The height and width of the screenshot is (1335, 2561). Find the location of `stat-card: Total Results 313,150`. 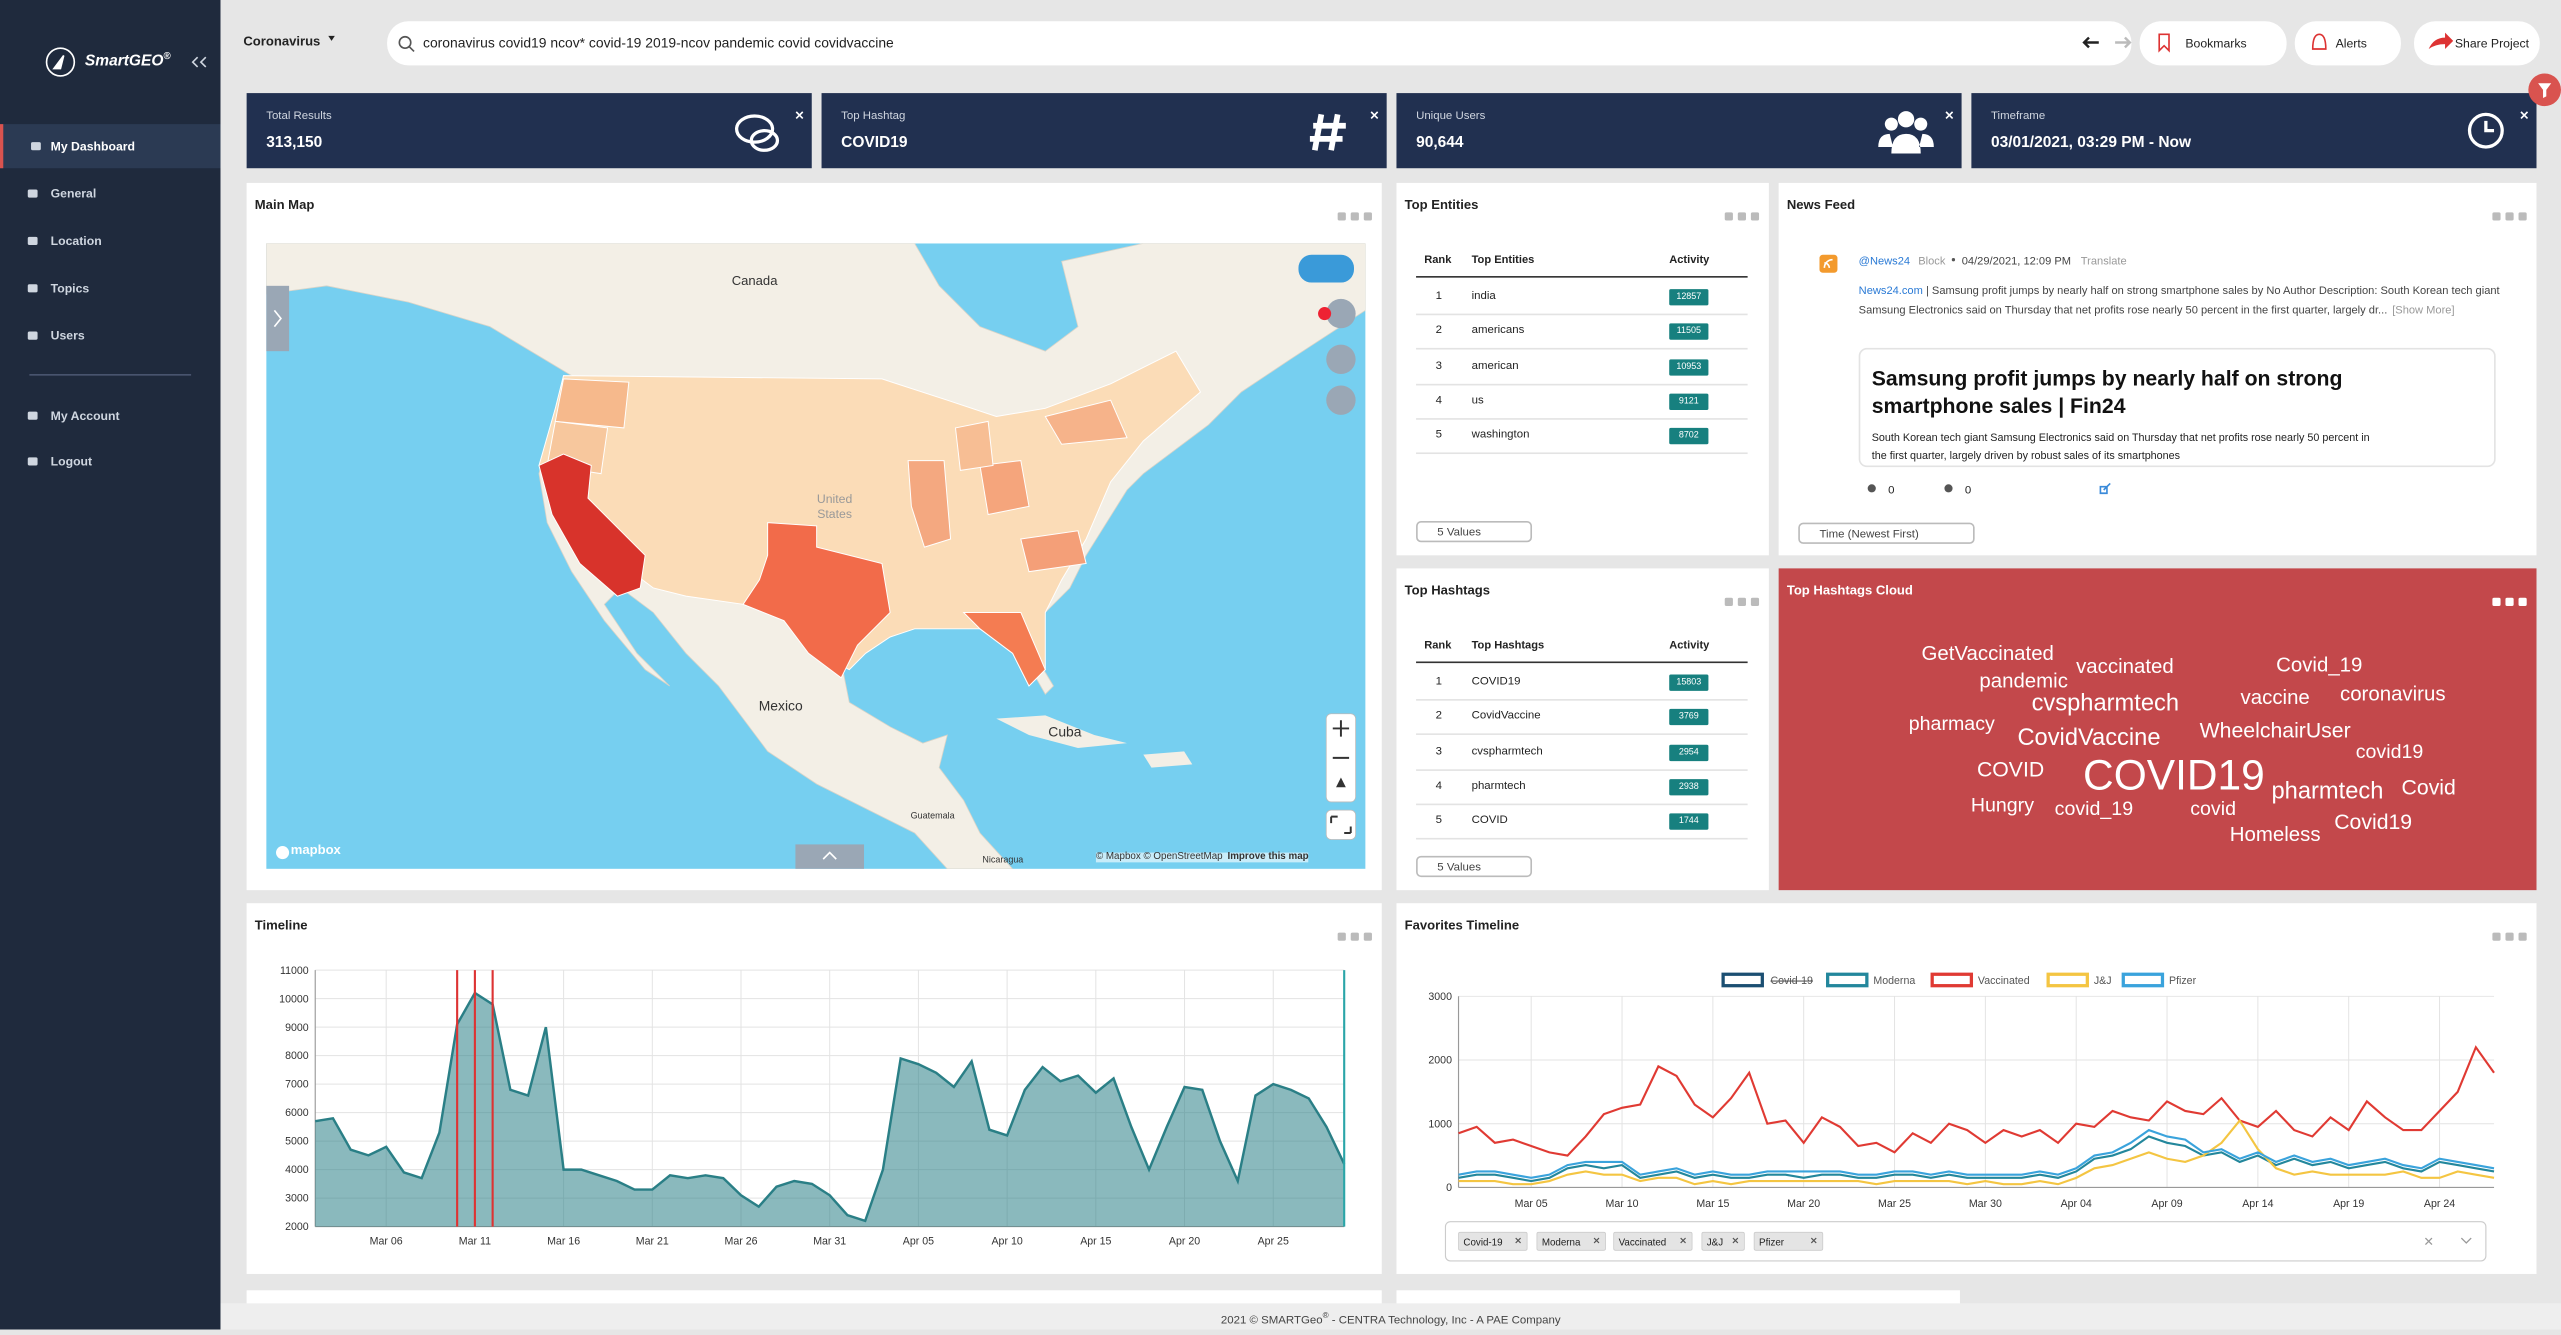

stat-card: Total Results 313,150 is located at coordinates (529, 131).